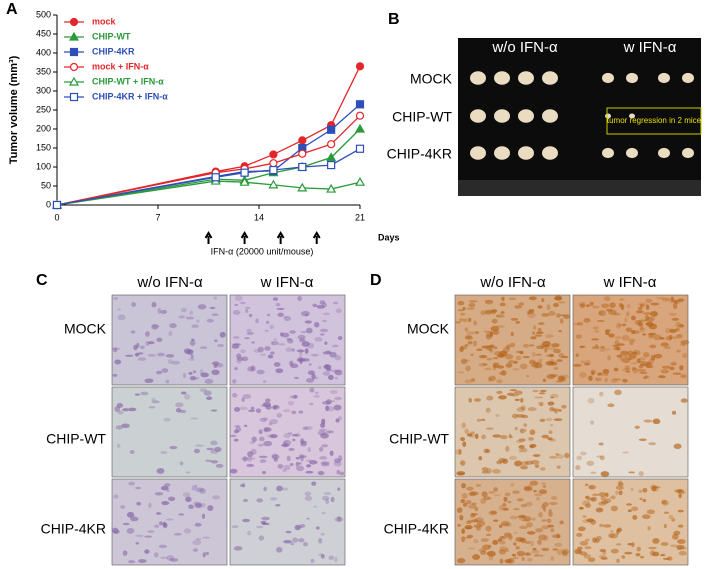 This screenshot has height=569, width=710. What do you see at coordinates (287, 282) in the screenshot?
I see `column-header: w IFN-α` at bounding box center [287, 282].